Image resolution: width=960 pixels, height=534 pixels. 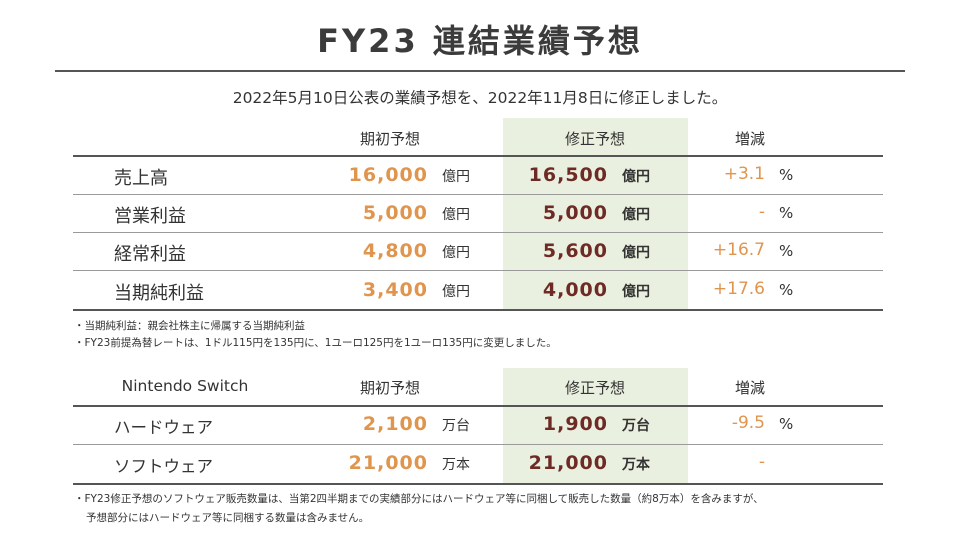 I want to click on initial-unit: 万本, so click(x=456, y=465).